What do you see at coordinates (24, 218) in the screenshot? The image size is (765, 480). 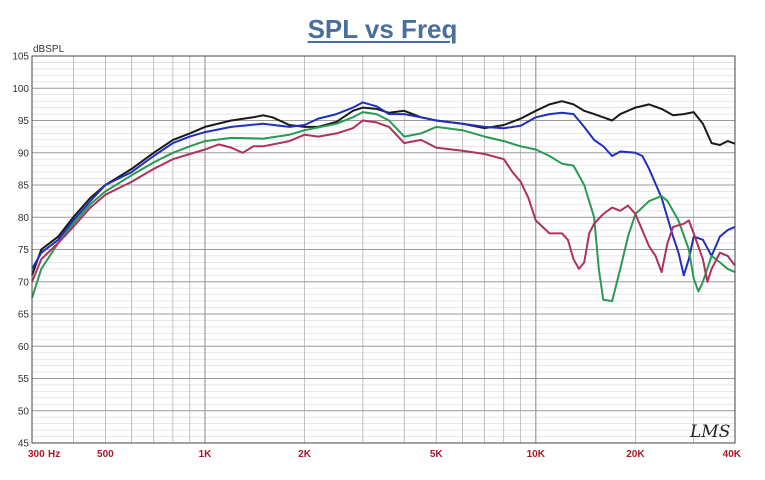 I see `y-tick-label: 80` at bounding box center [24, 218].